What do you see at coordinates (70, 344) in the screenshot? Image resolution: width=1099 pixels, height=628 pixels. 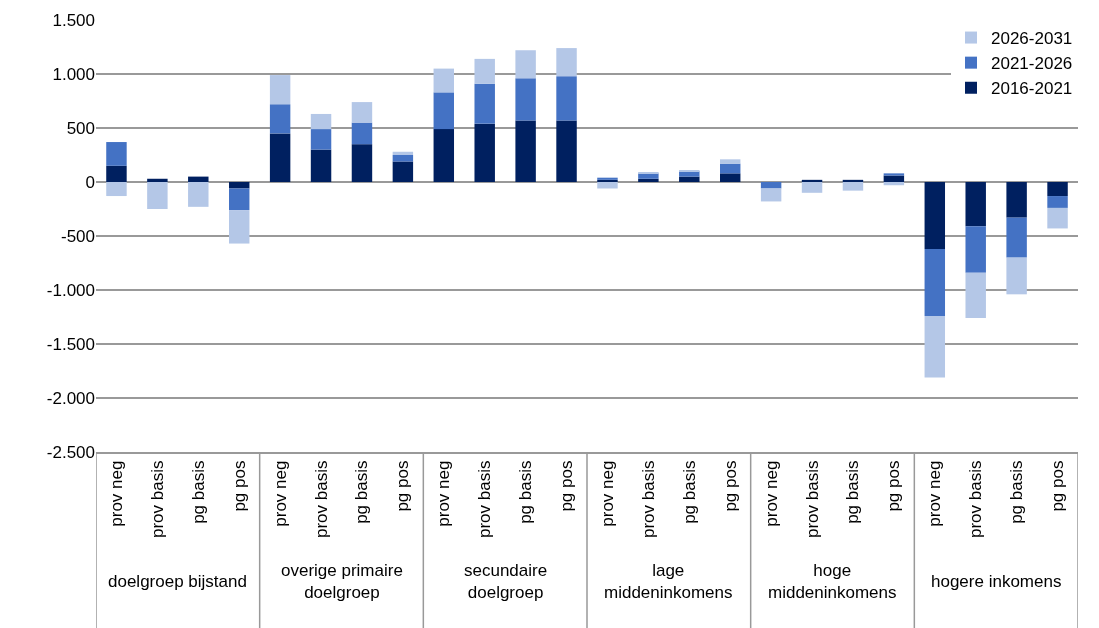 I see `y-tick-label: -1.500` at bounding box center [70, 344].